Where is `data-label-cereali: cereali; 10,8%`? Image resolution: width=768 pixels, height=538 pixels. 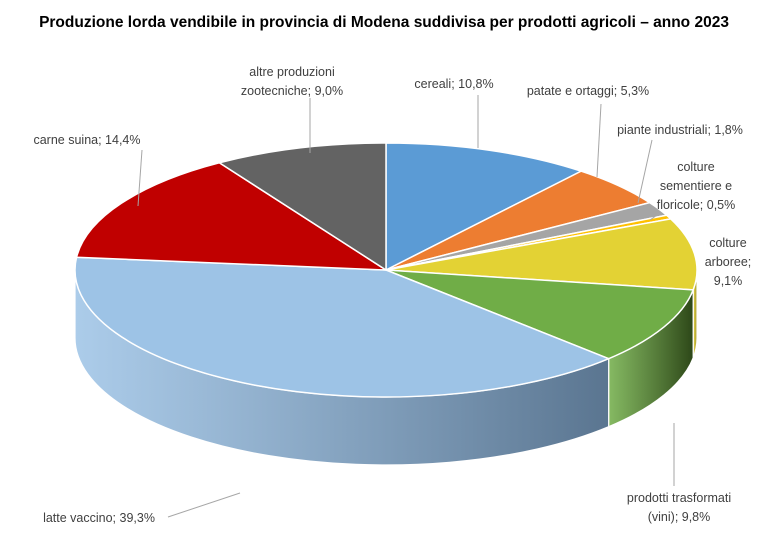
data-label-cereali: cereali; 10,8% is located at coordinates (453, 84).